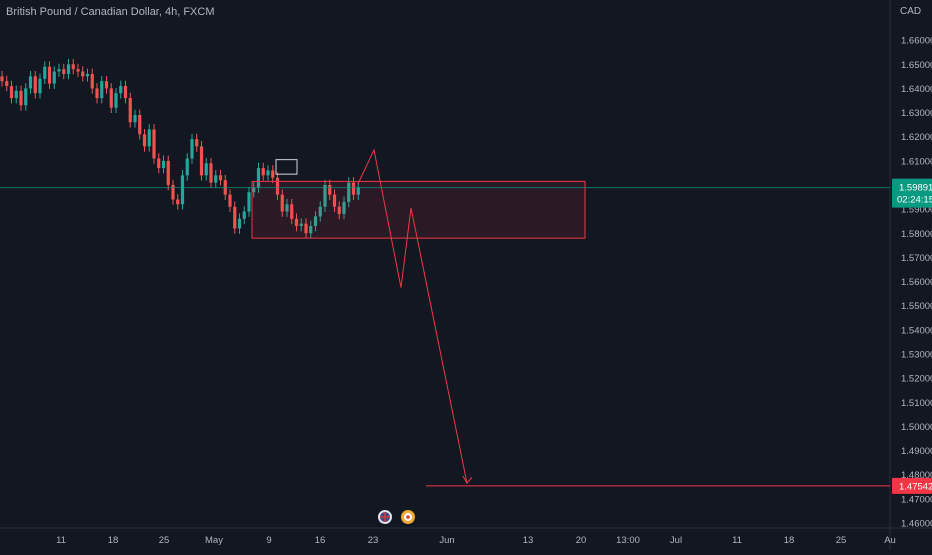  What do you see at coordinates (268, 540) in the screenshot?
I see `time-tick-label: 9` at bounding box center [268, 540].